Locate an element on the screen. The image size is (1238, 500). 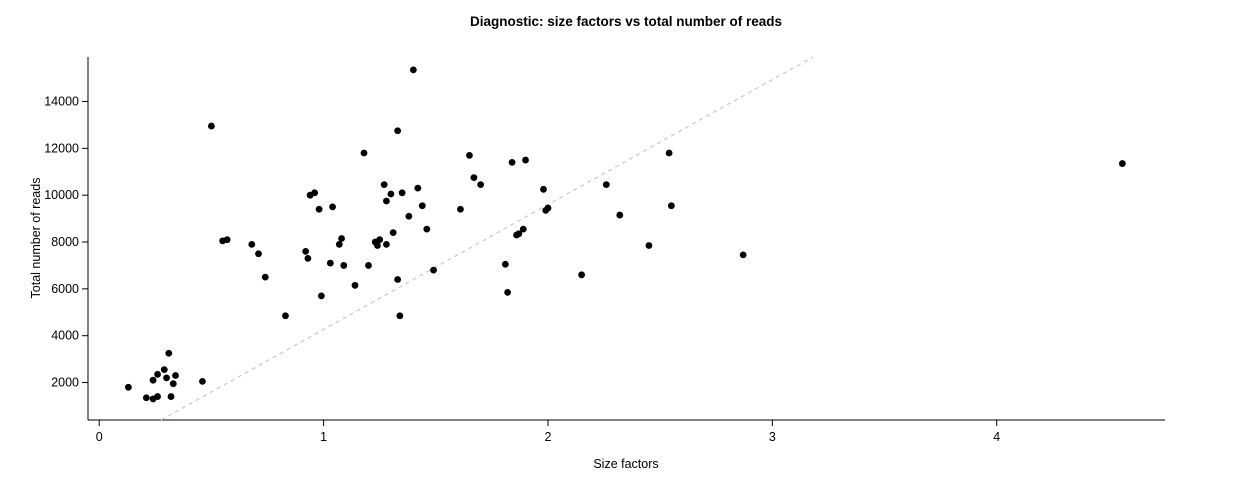
x-tick-label: 1 is located at coordinates (323, 437).